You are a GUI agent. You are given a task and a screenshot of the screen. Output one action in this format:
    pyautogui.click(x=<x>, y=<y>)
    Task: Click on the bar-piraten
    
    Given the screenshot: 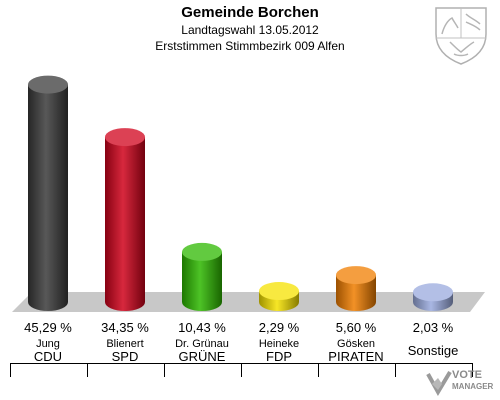 What is the action you would take?
    pyautogui.click(x=356, y=293)
    